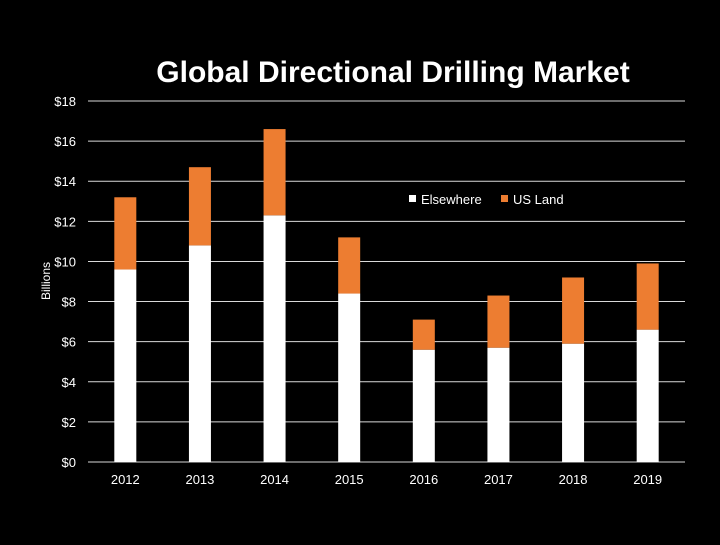 The height and width of the screenshot is (545, 720). What do you see at coordinates (486, 199) in the screenshot?
I see `legend: Elsewhere US Land` at bounding box center [486, 199].